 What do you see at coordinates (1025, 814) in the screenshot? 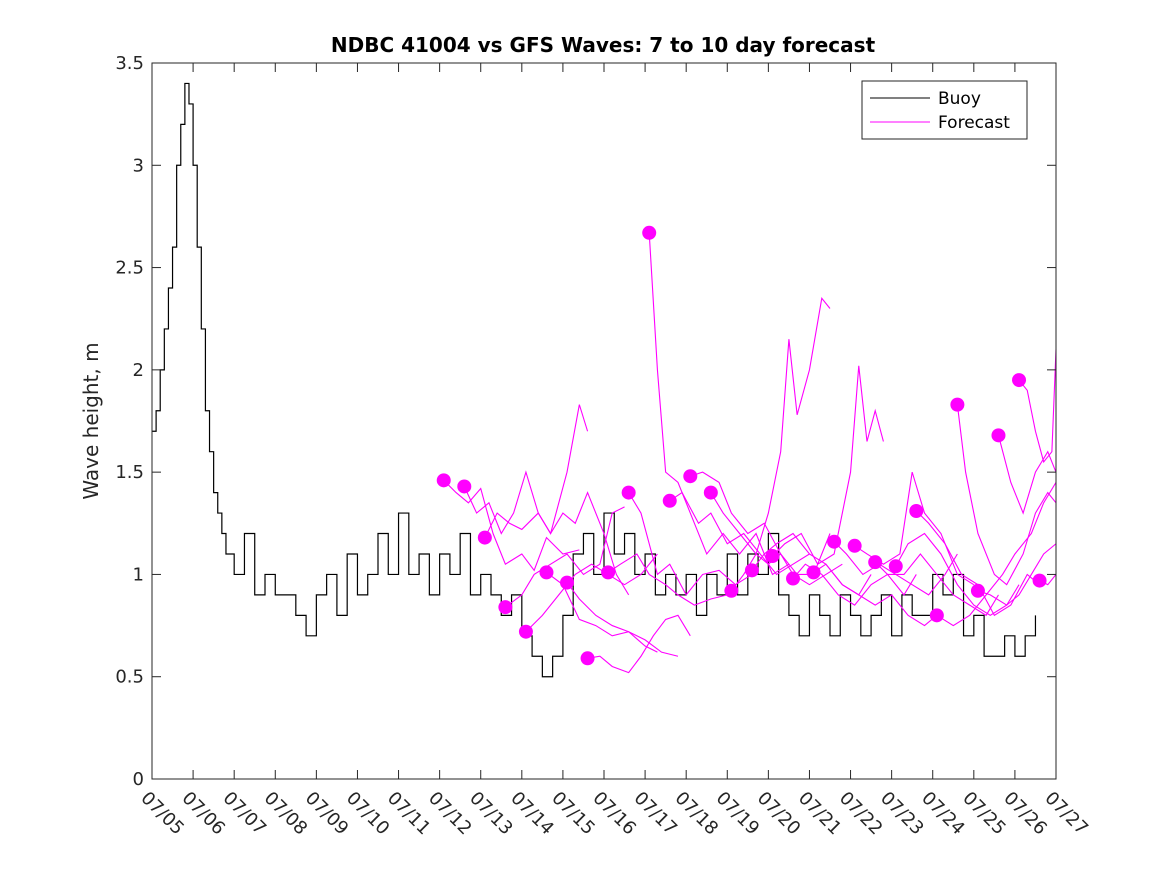
I see `x-tick-label: 07/26` at bounding box center [1025, 814].